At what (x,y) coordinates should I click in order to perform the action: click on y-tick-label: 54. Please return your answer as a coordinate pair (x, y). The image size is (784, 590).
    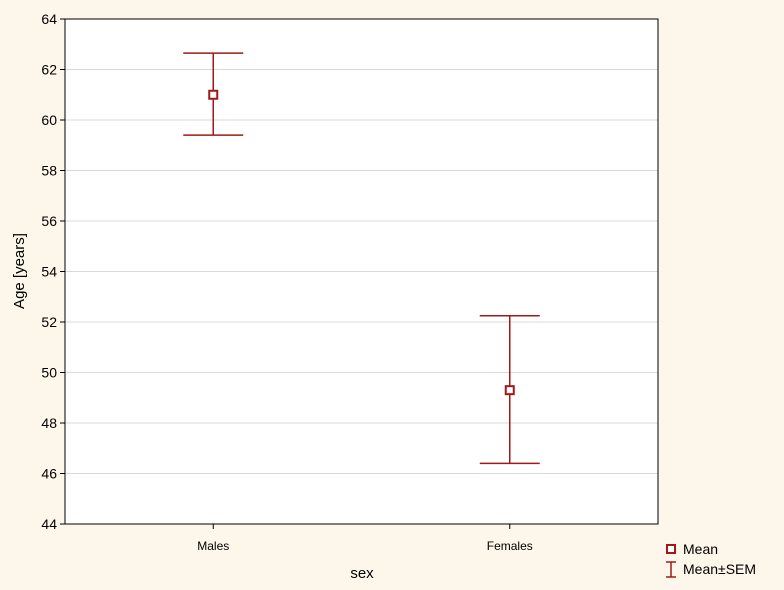
    Looking at the image, I should click on (49, 272).